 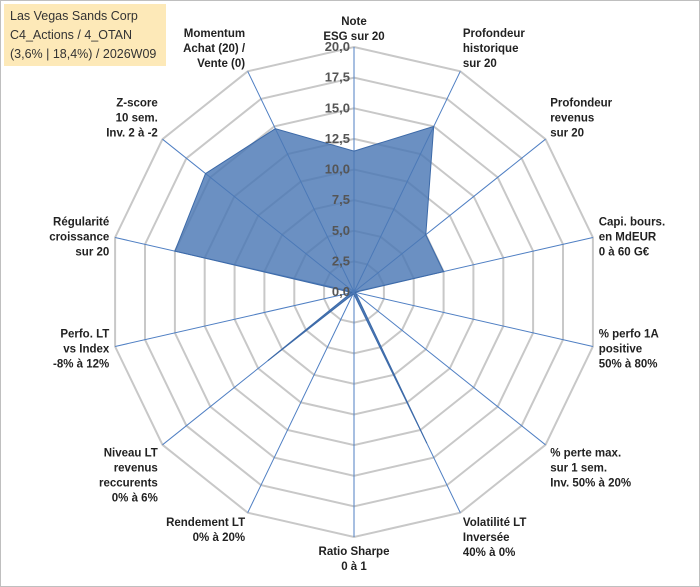 I want to click on title-line-2: C4_Actions / 4_OTAN, so click(x=71, y=35).